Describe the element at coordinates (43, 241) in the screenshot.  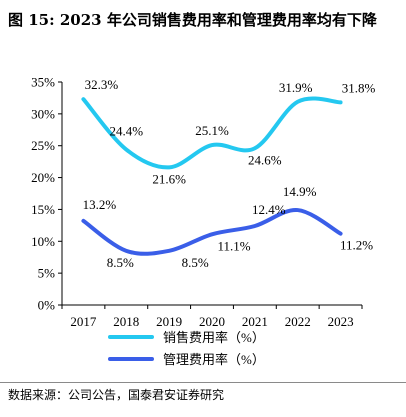
I see `y-tick-label: 10%` at that location.